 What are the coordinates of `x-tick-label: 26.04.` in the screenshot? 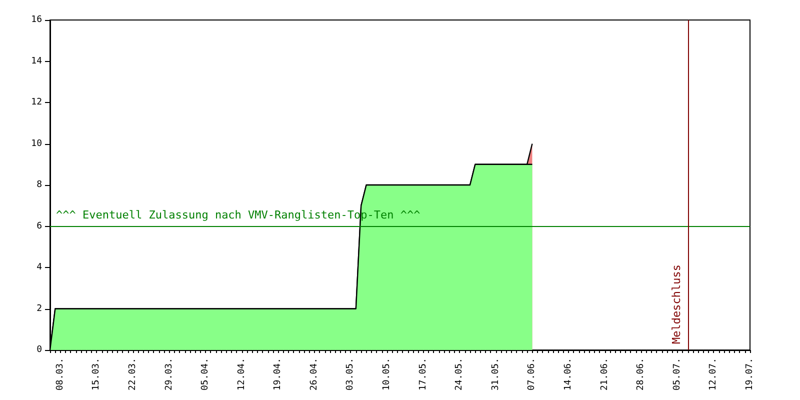 It's located at (314, 374).